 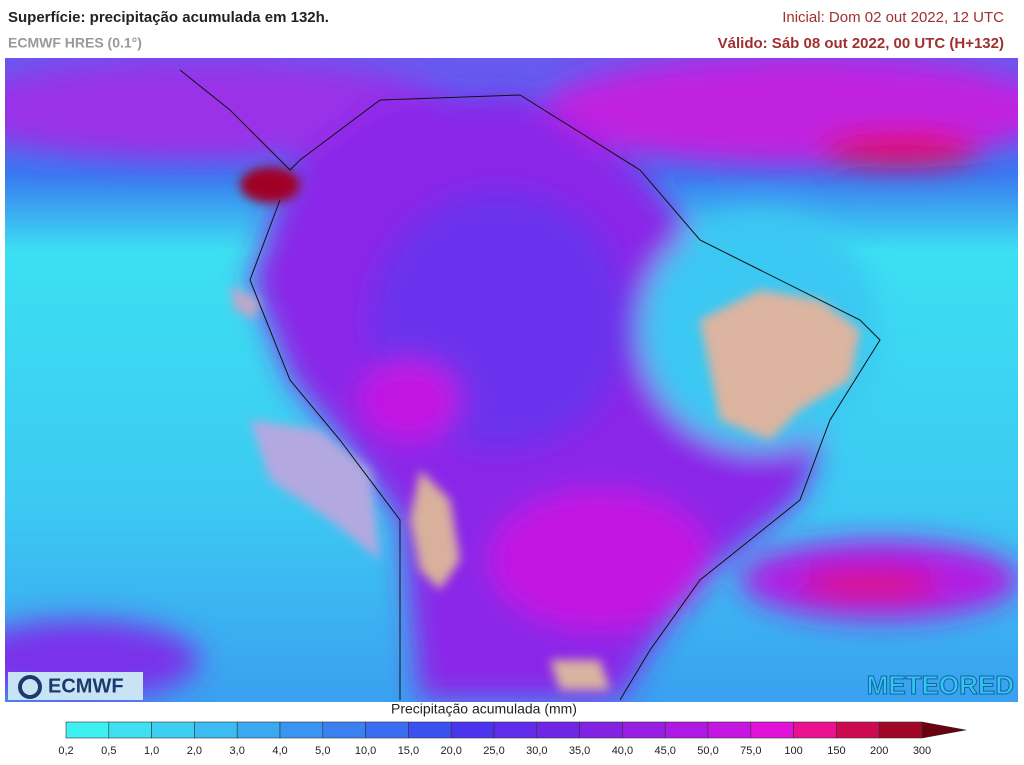 What do you see at coordinates (493, 751) in the screenshot?
I see `colorbar-label: 25,0` at bounding box center [493, 751].